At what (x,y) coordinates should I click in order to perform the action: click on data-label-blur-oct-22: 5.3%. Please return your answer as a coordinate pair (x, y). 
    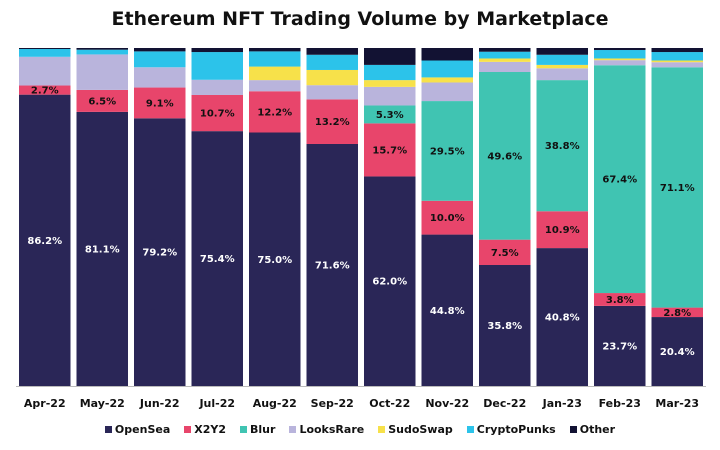
    Looking at the image, I should click on (390, 115).